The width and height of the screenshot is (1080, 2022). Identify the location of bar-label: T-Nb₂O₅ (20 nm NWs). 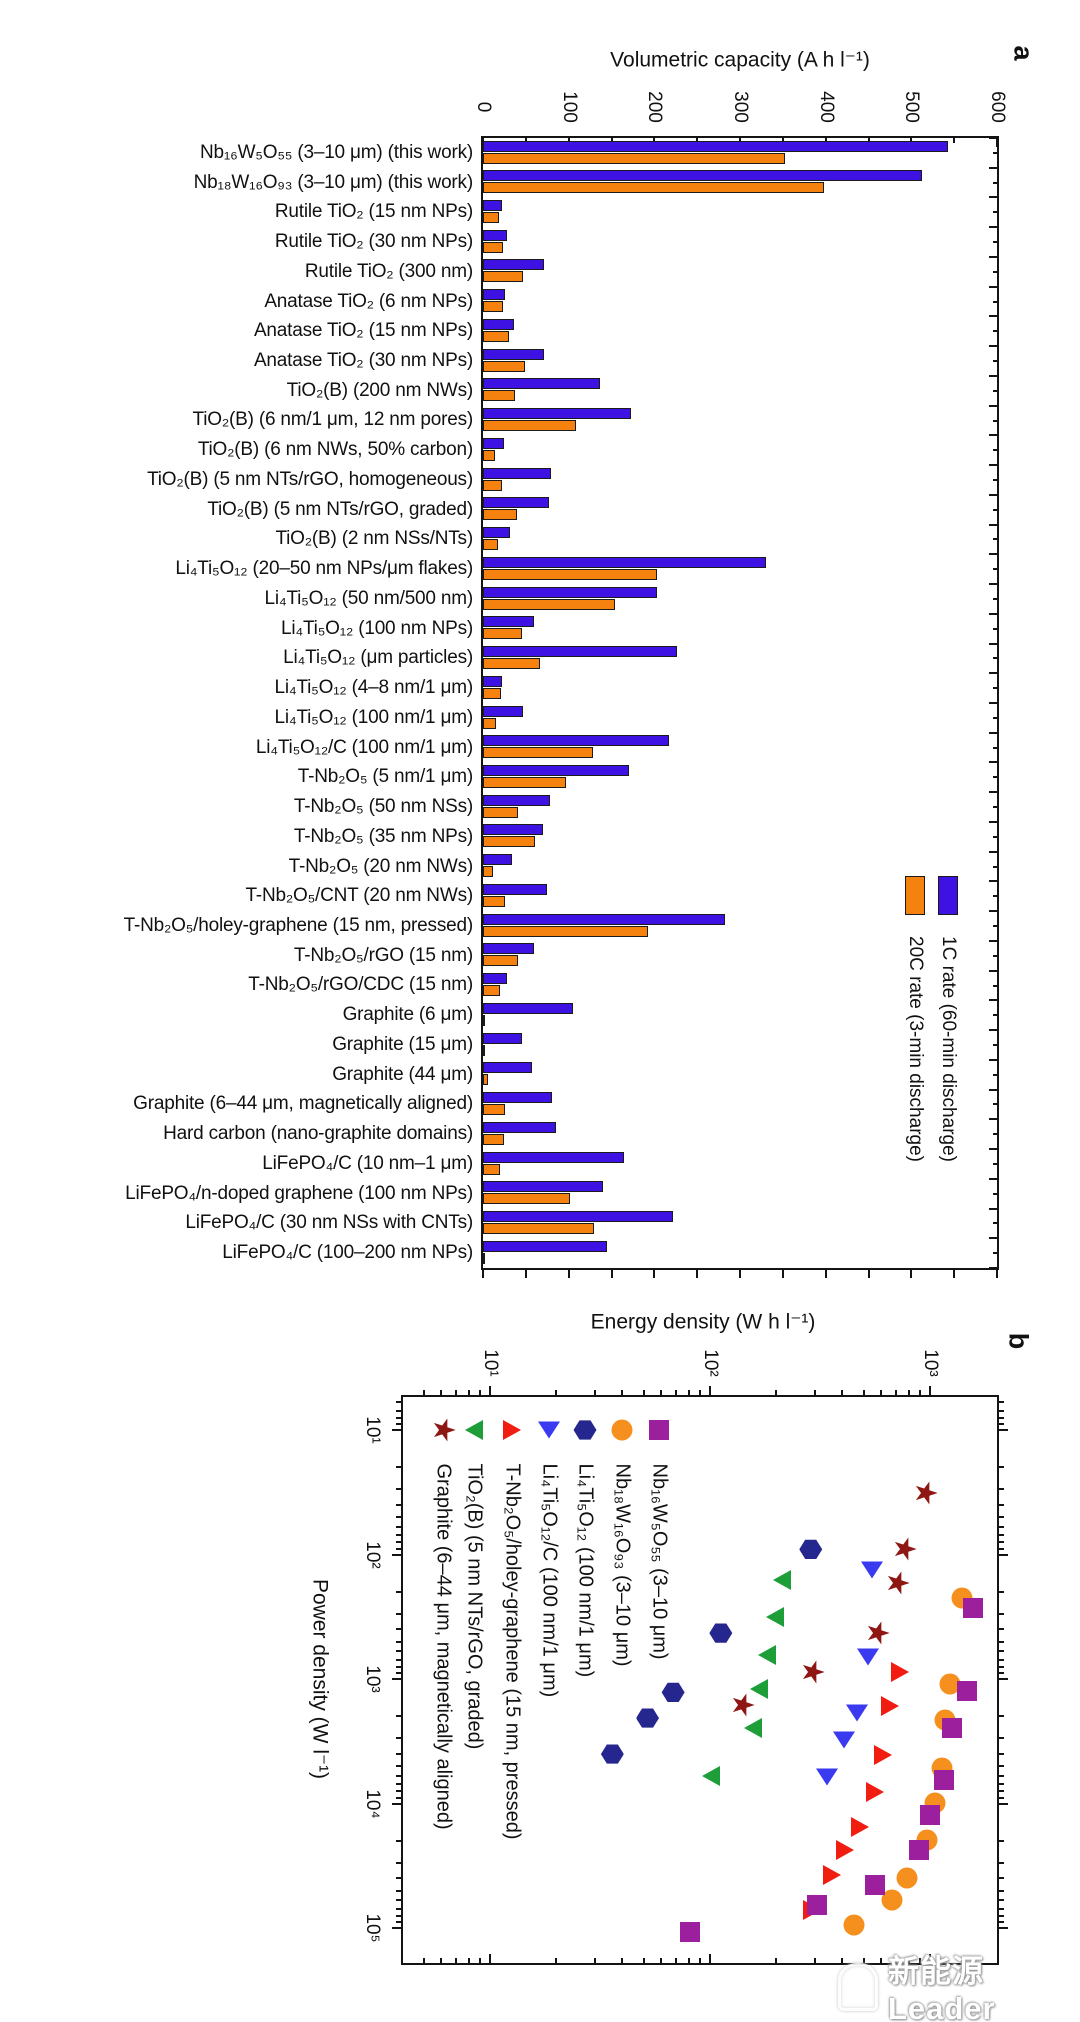
(381, 866).